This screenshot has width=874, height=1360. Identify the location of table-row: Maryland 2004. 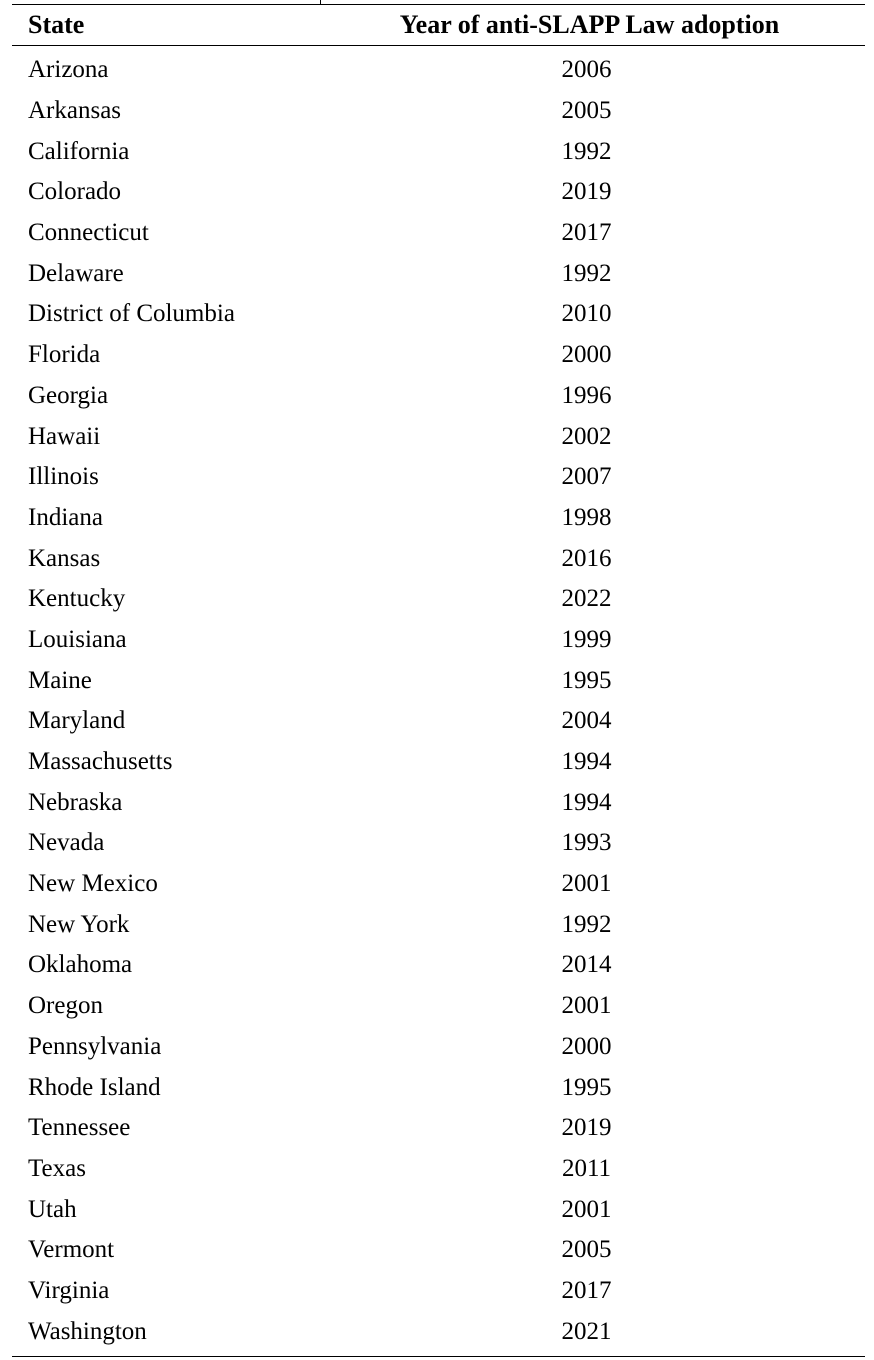
(438, 721).